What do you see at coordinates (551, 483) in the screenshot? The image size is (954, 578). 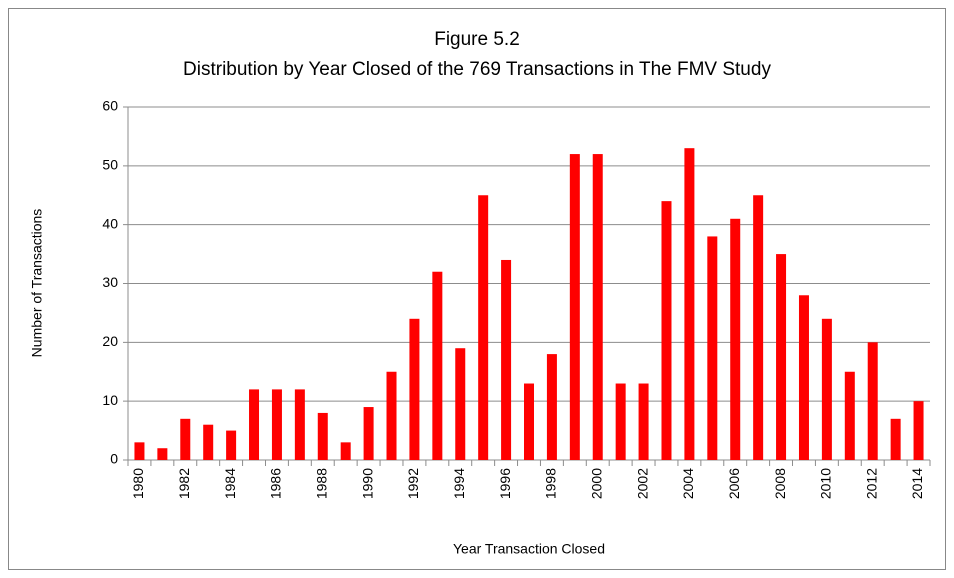 I see `x-tick-label: 1998` at bounding box center [551, 483].